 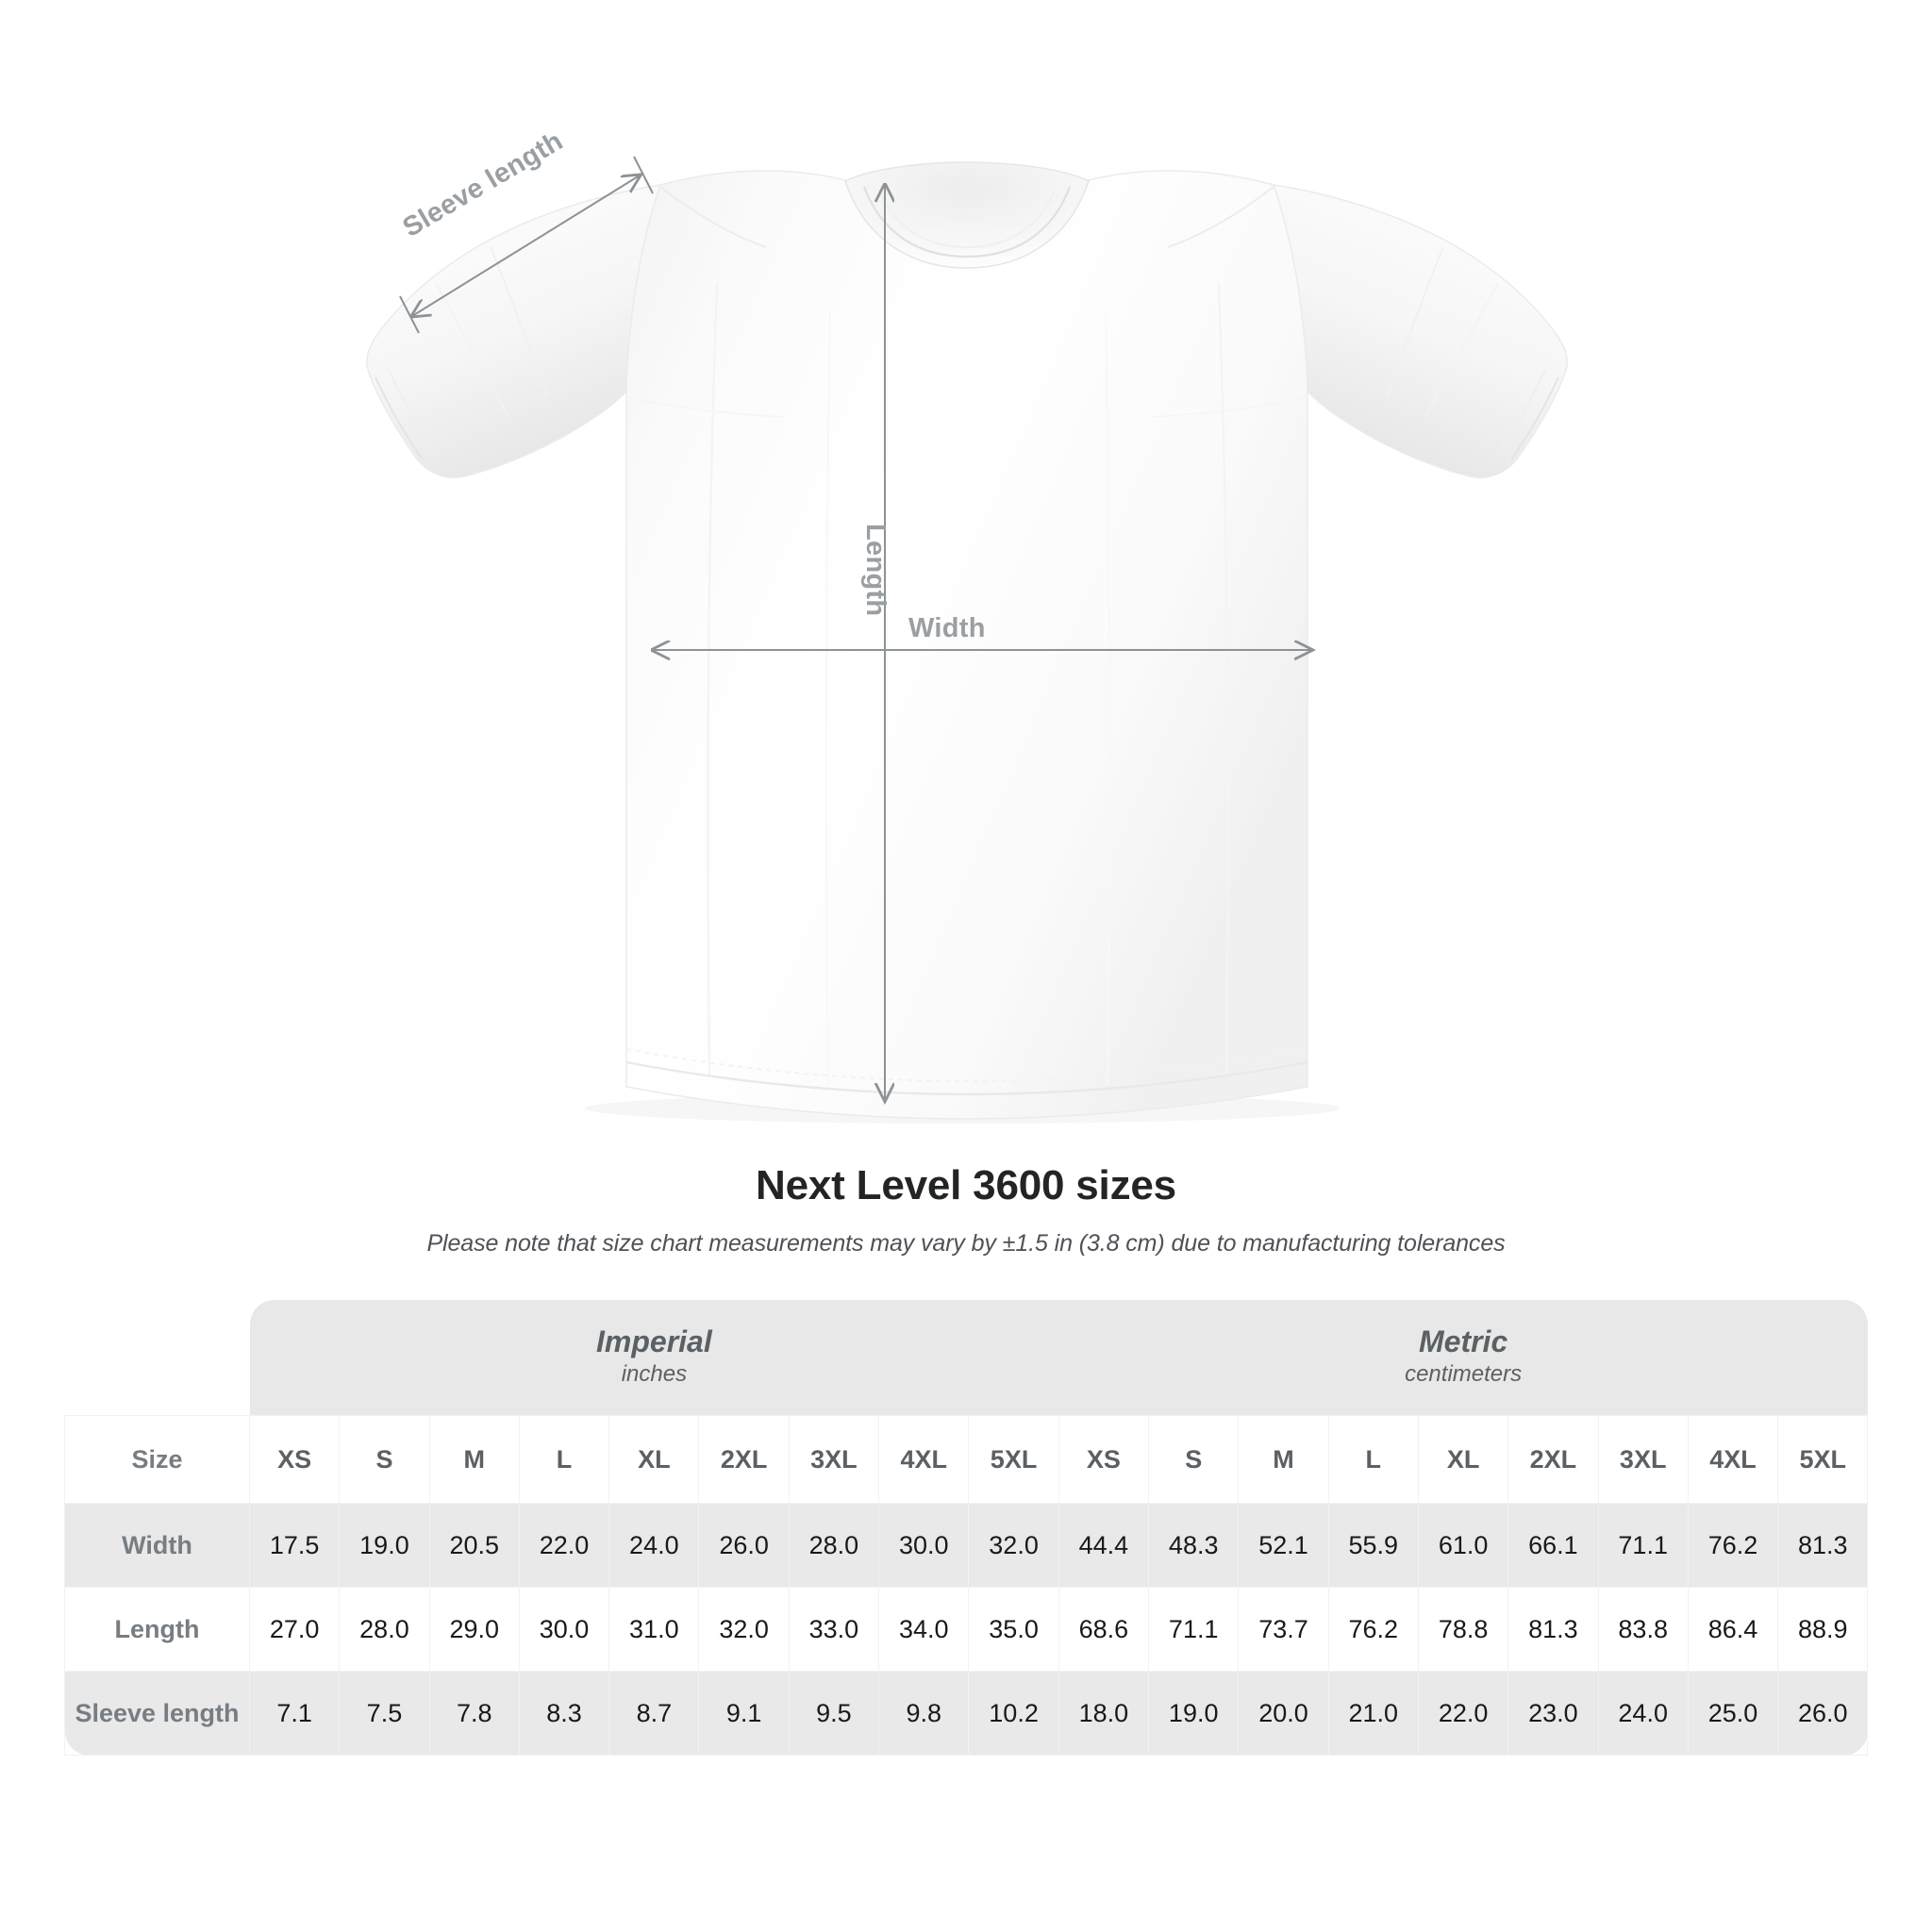 What do you see at coordinates (1535, 418) in the screenshot?
I see `right-sleeve-hem` at bounding box center [1535, 418].